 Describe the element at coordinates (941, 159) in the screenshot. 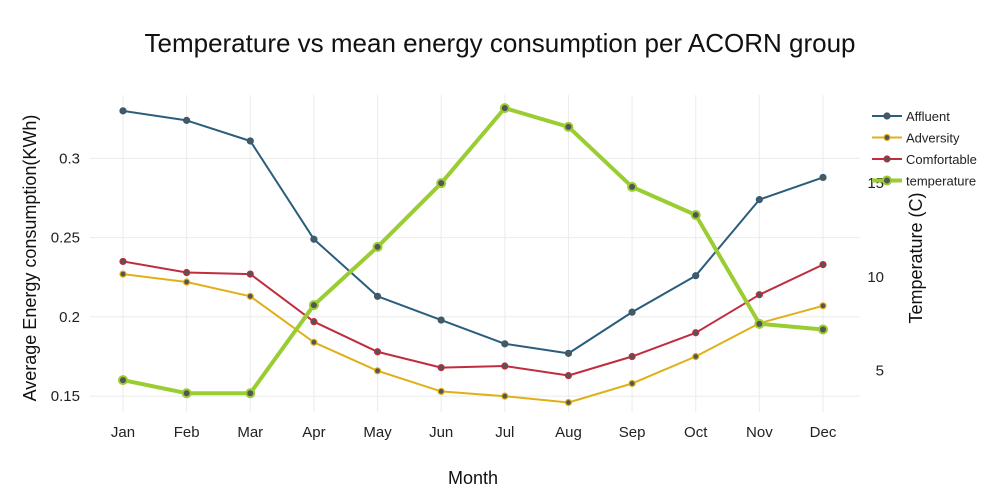

I see `legend-label: Comfortable` at that location.